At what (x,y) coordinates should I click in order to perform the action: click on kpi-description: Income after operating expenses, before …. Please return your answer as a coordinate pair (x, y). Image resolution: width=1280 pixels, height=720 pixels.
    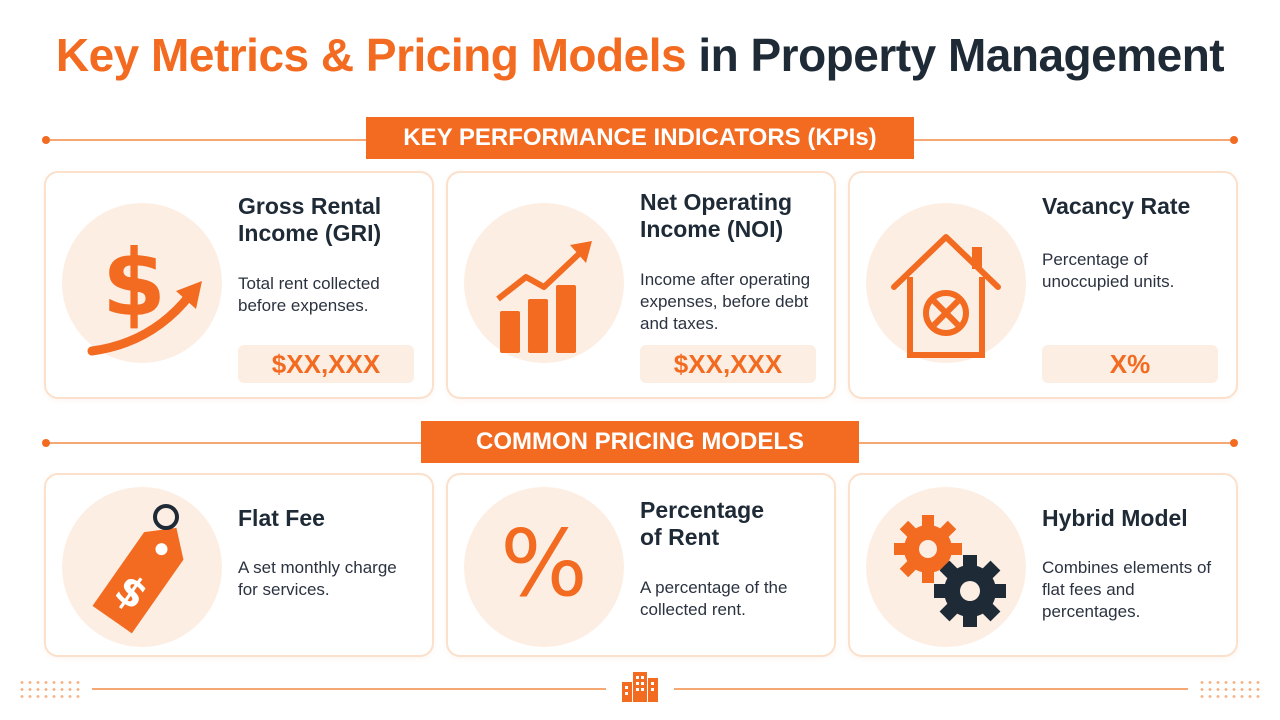
    Looking at the image, I should click on (725, 301).